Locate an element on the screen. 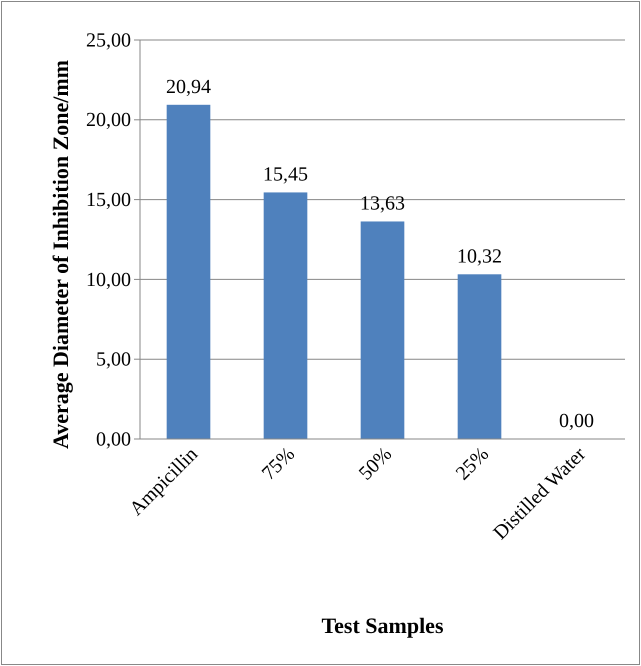 Image resolution: width=641 pixels, height=666 pixels. y-tick-label: 20,00 is located at coordinates (108, 120).